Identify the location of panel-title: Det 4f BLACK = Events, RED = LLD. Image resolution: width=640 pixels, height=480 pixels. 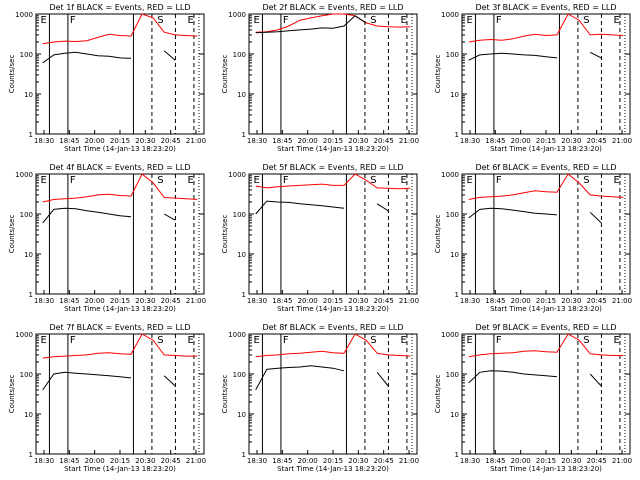
(119, 167).